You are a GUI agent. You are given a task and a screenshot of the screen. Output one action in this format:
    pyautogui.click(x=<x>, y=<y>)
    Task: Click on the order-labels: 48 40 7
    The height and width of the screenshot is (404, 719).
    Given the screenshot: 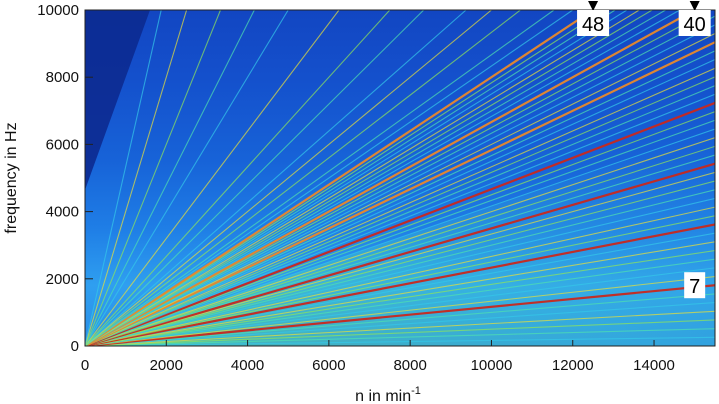 What is the action you would take?
    pyautogui.click(x=644, y=150)
    